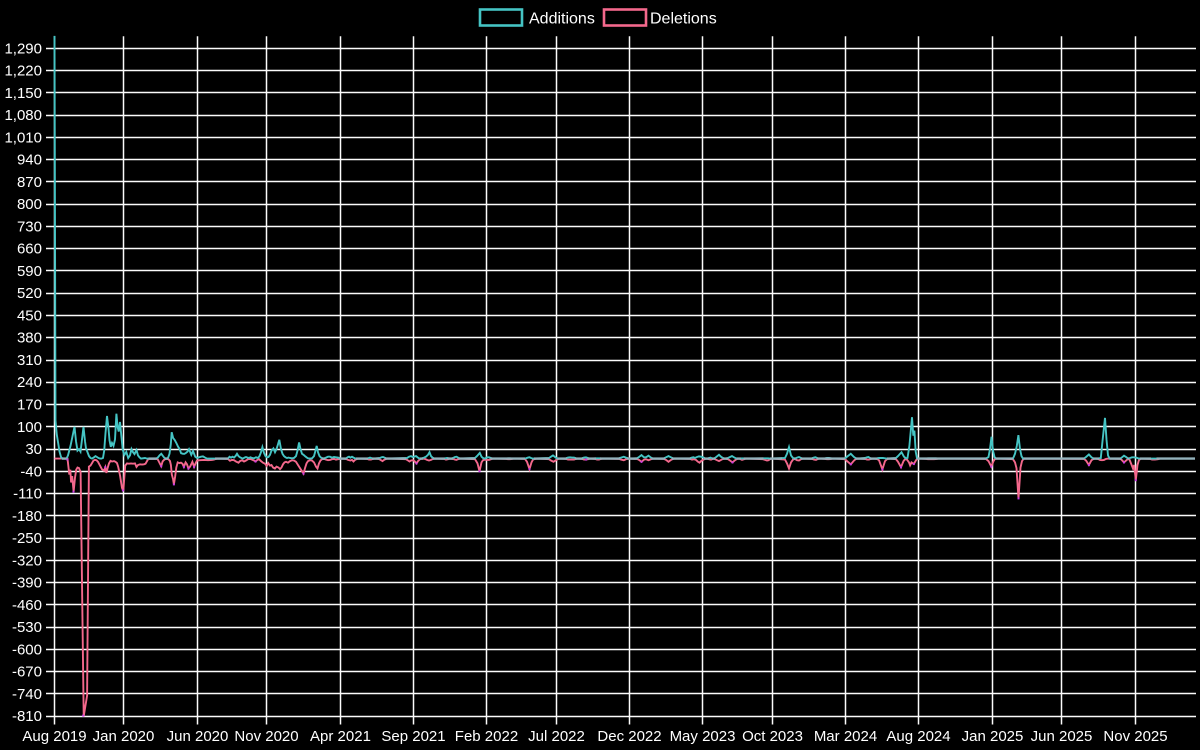  Describe the element at coordinates (562, 19) in the screenshot. I see `svg-text: Additions` at that location.